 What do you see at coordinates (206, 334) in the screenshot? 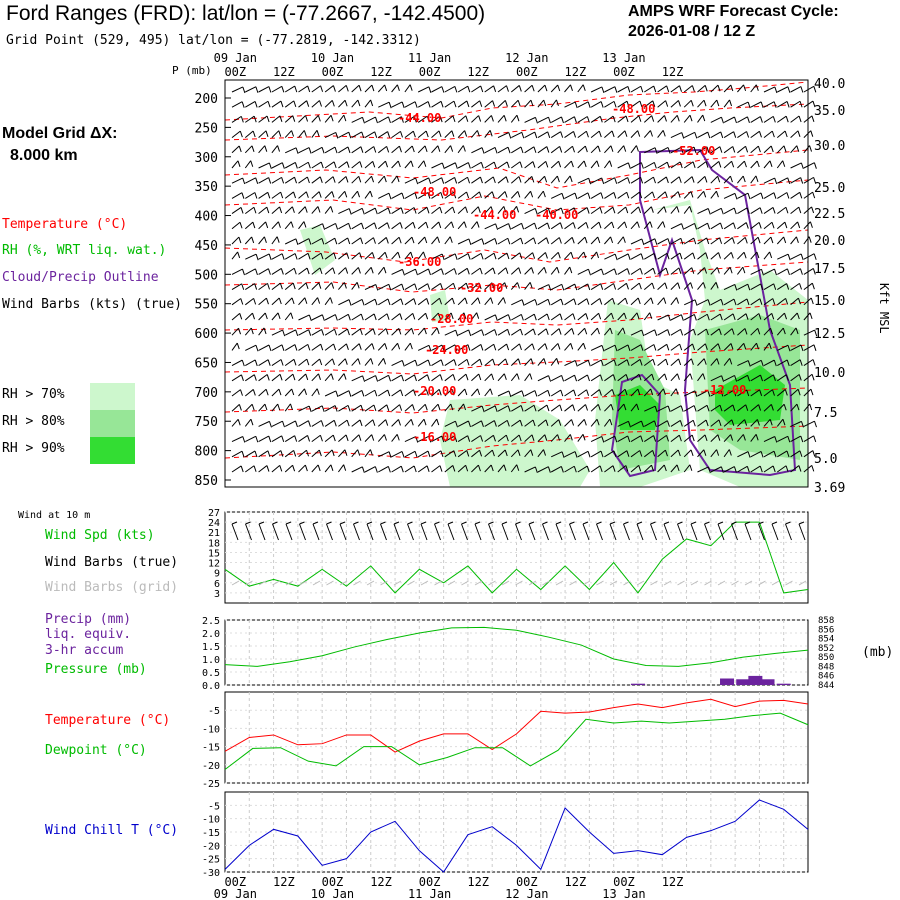
I see `pressure-tick-label: 600` at bounding box center [206, 334].